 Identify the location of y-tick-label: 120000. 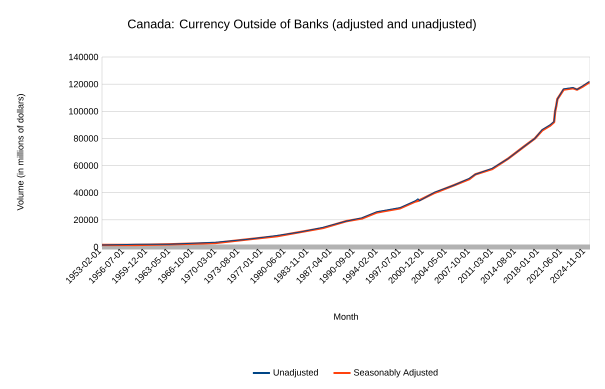
(83, 84).